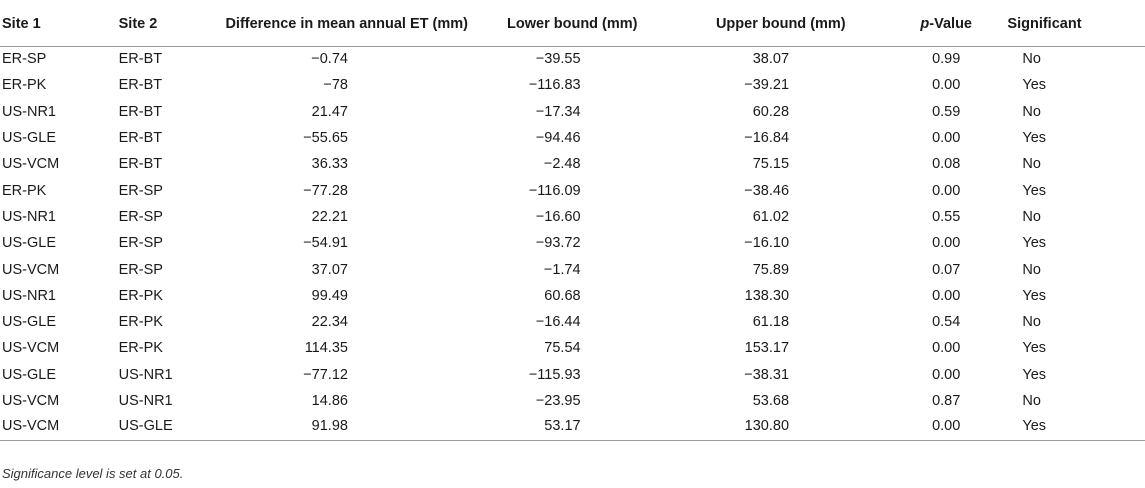 The image size is (1145, 488). I want to click on table-row: ER-SP ER-BT −0.74 −39.55 38.07 0.99 No, so click(572, 59).